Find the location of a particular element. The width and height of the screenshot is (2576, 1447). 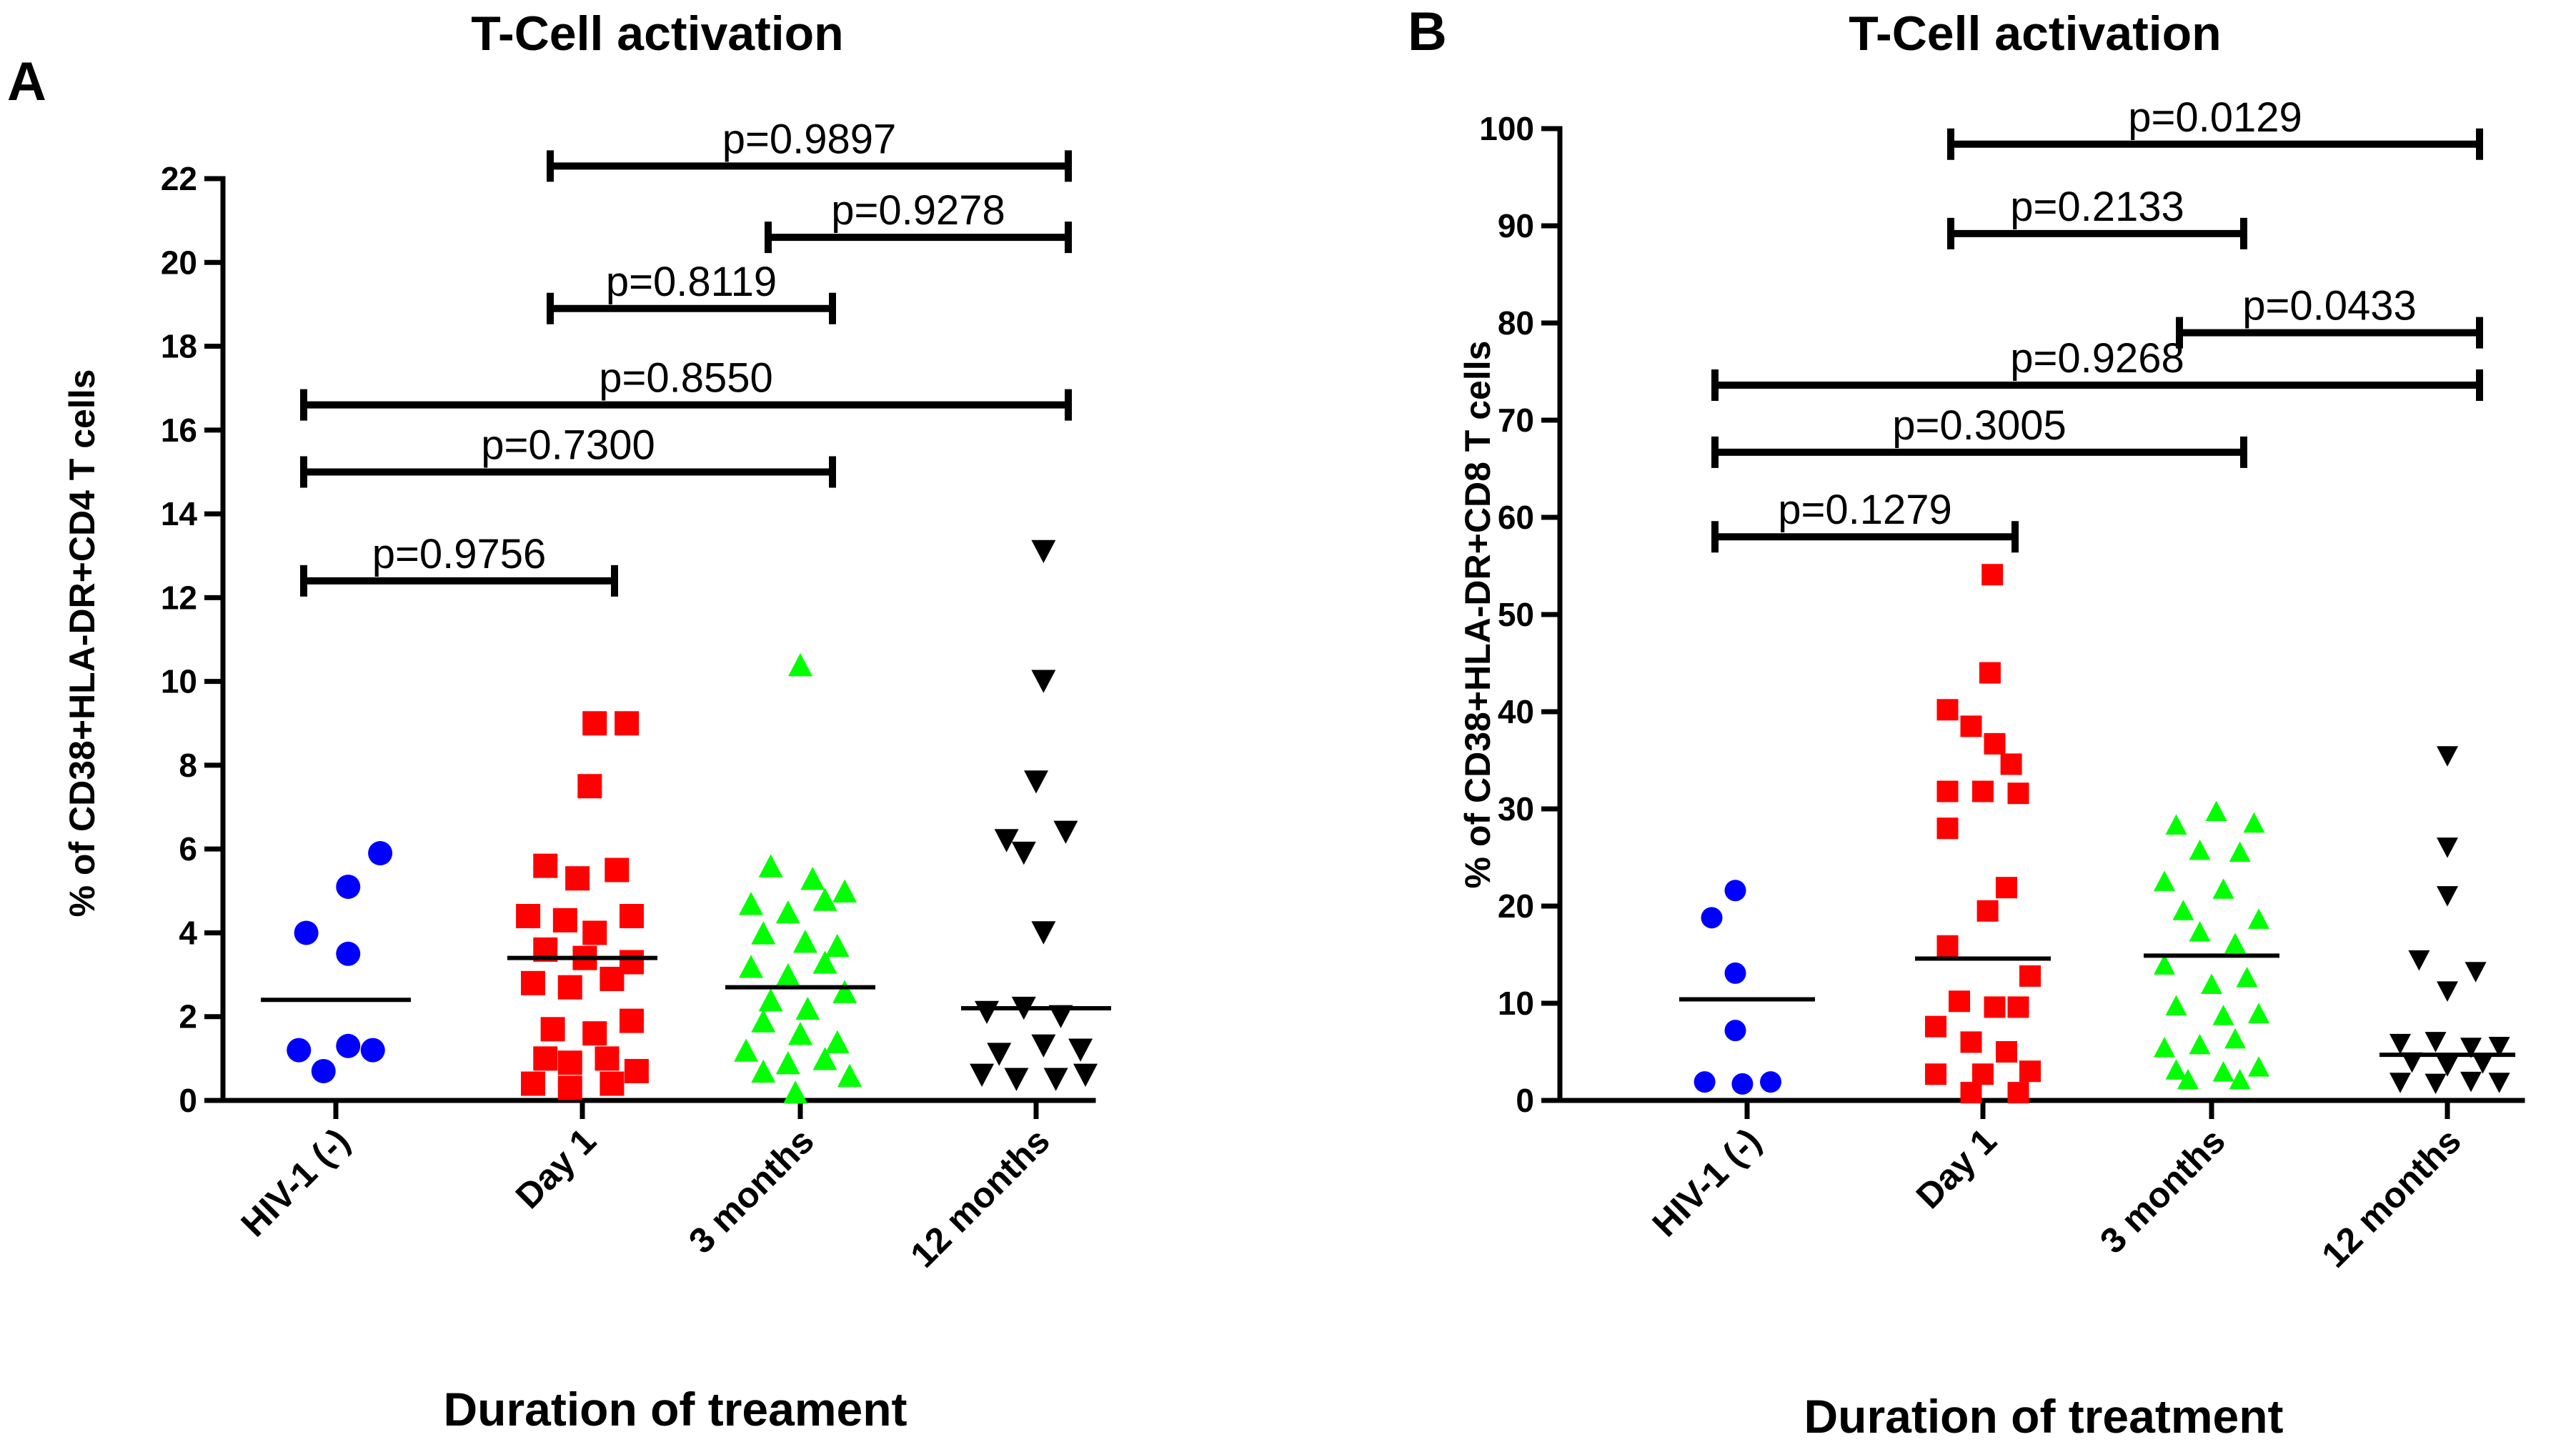

series-triangle-down is located at coordinates (2449, 921).